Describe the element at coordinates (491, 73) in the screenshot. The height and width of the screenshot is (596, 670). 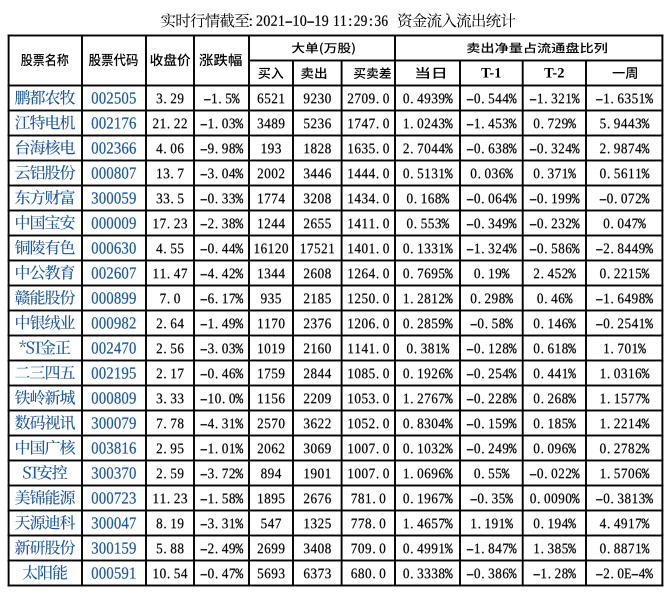
I see `svg-text: T-1` at that location.